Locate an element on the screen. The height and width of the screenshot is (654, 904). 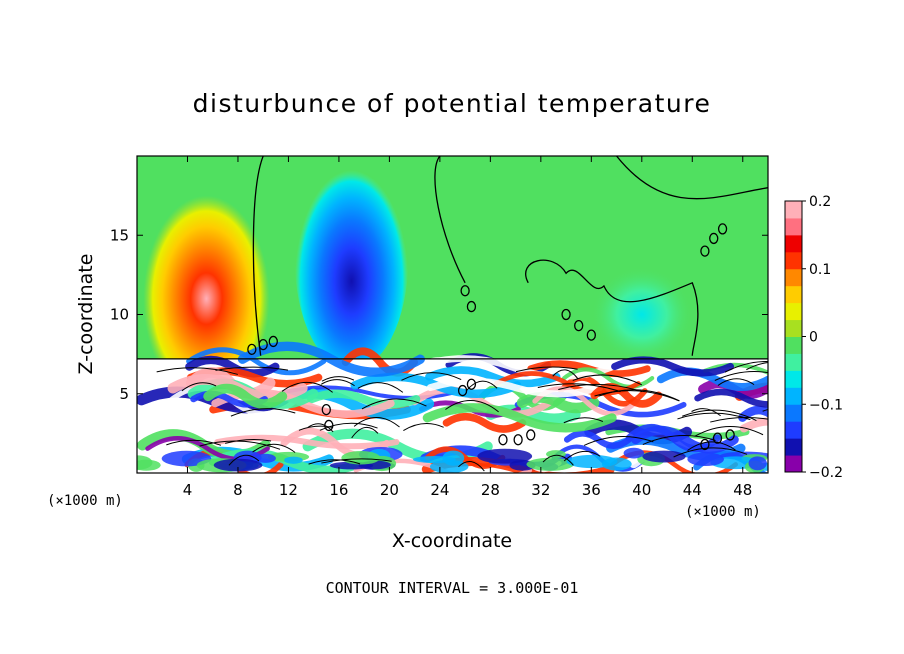
y-tick-label: 5 is located at coordinates (124, 394).